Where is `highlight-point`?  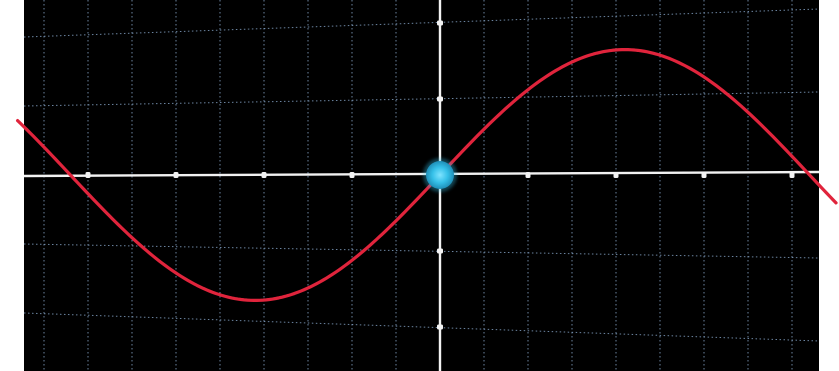
highlight-point is located at coordinates (440, 175).